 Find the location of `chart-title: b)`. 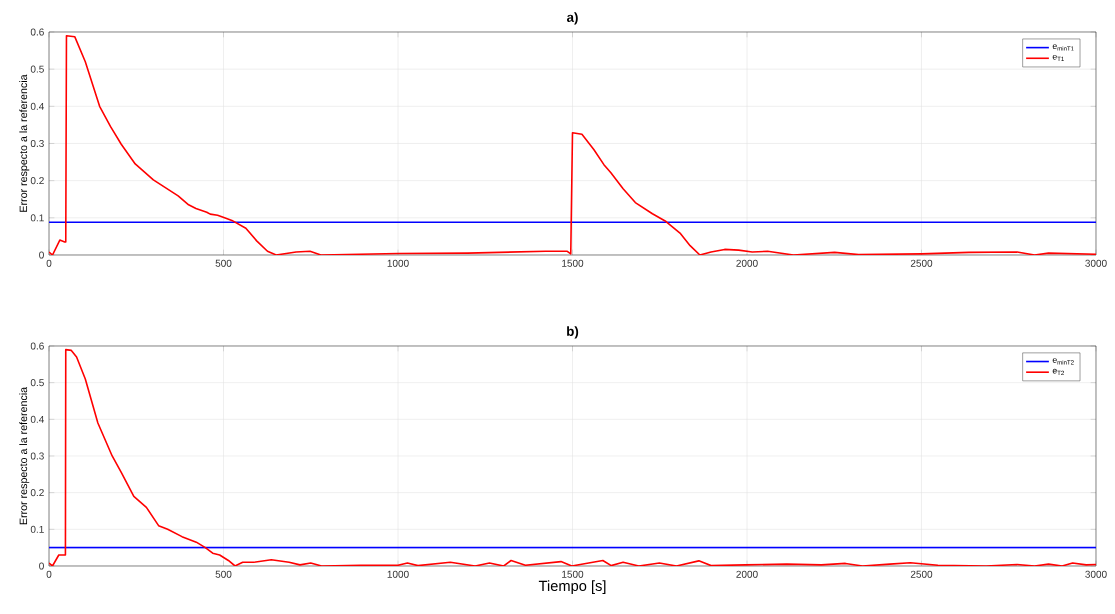

chart-title: b) is located at coordinates (573, 332).